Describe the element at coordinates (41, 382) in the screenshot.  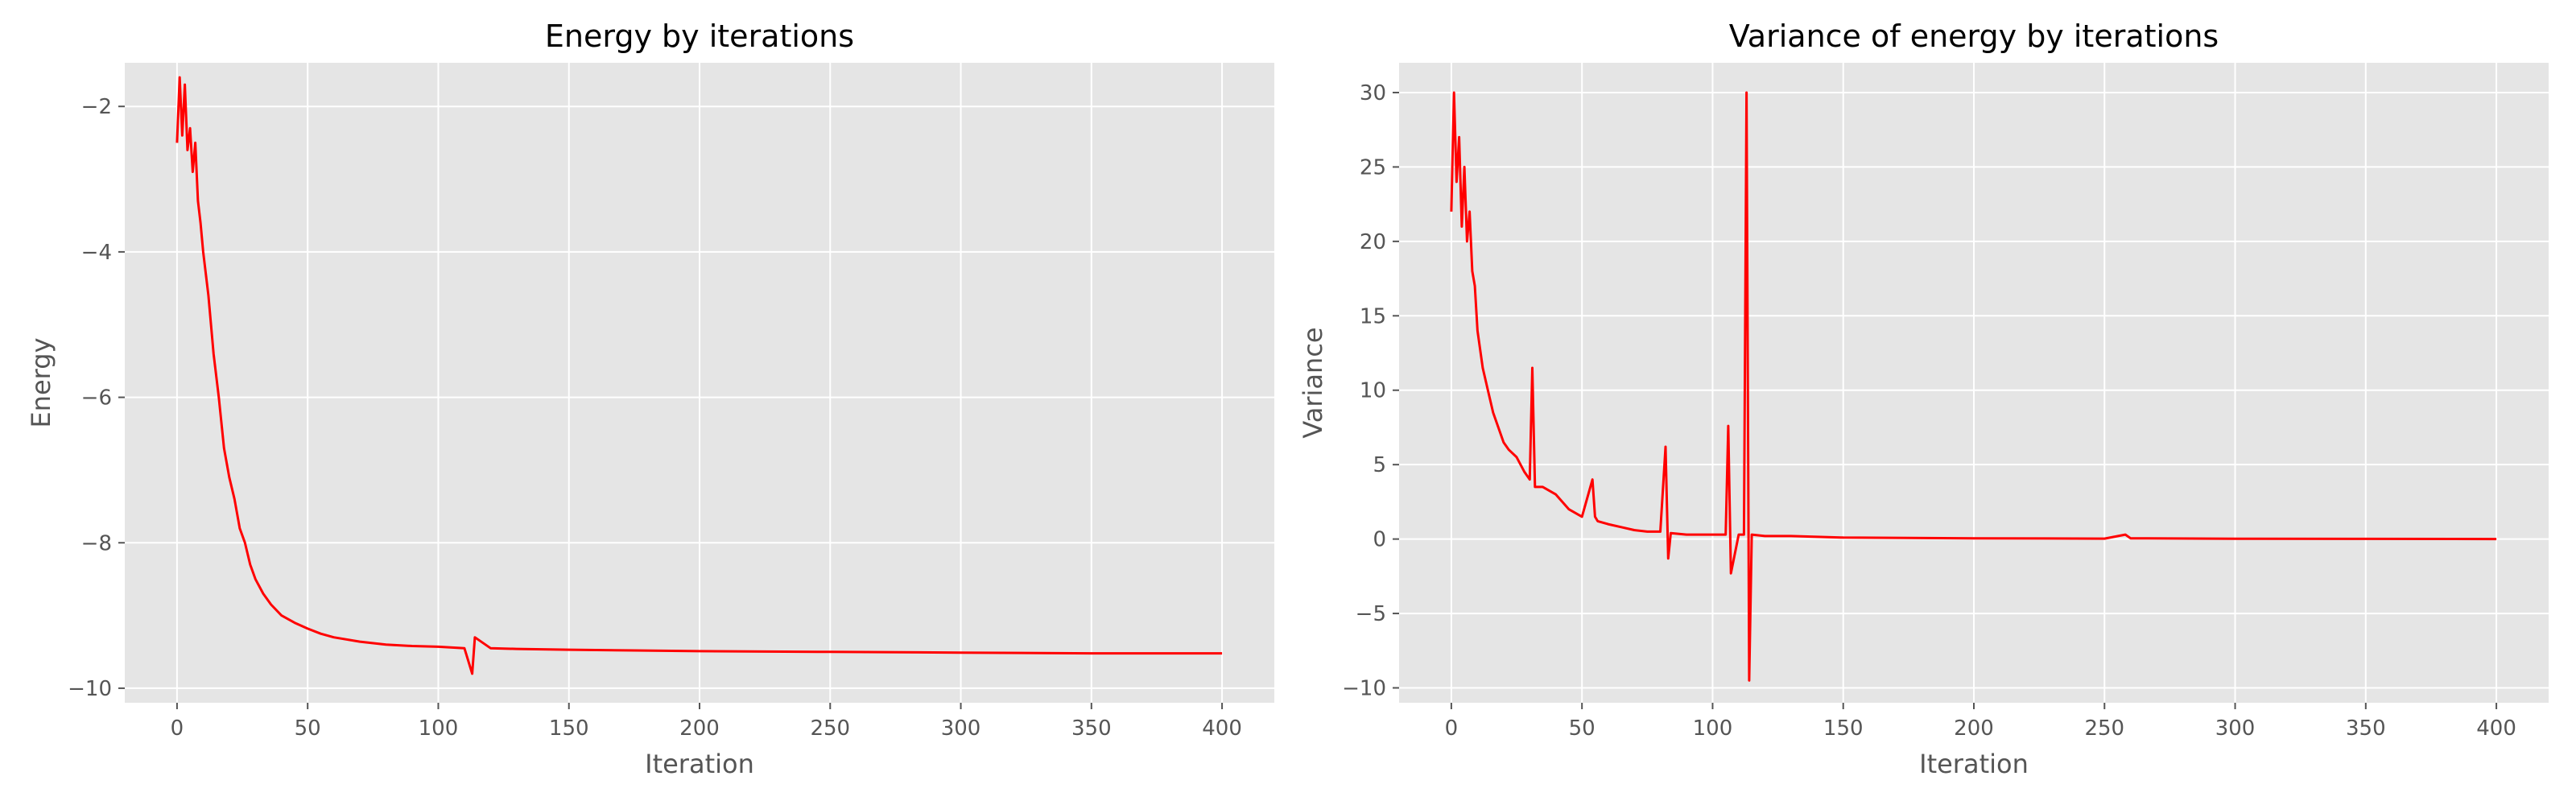
I see `y-axis-label: Energy` at that location.